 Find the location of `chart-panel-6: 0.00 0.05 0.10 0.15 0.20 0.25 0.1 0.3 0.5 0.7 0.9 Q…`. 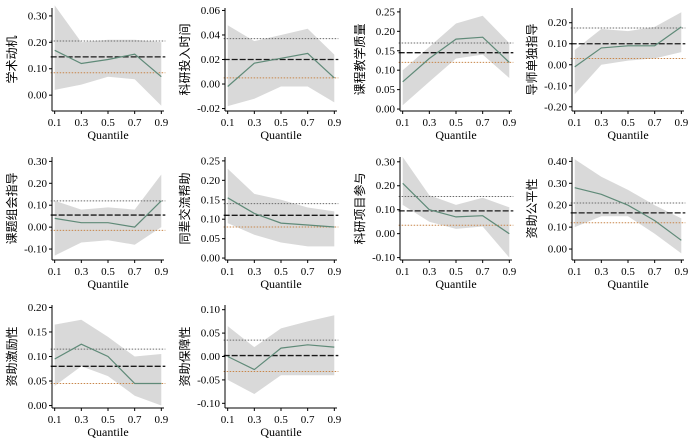

chart-panel-6: 0.00 0.05 0.10 0.15 0.20 0.25 0.1 0.3 0.5 0.7 0.9 Q… is located at coordinates (259, 223).